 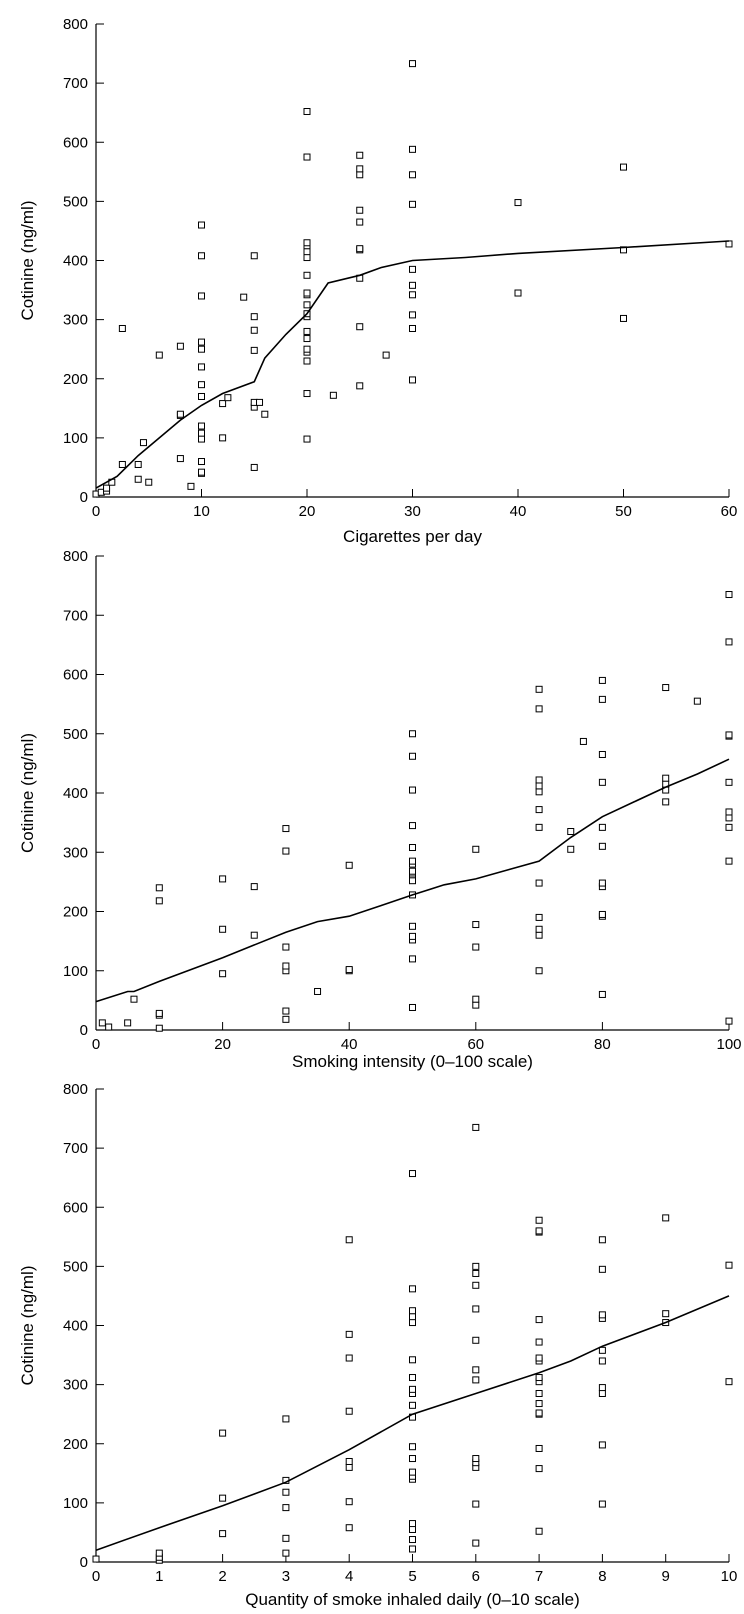 What do you see at coordinates (75, 1207) in the screenshot?
I see `y-tick-label: 600` at bounding box center [75, 1207].